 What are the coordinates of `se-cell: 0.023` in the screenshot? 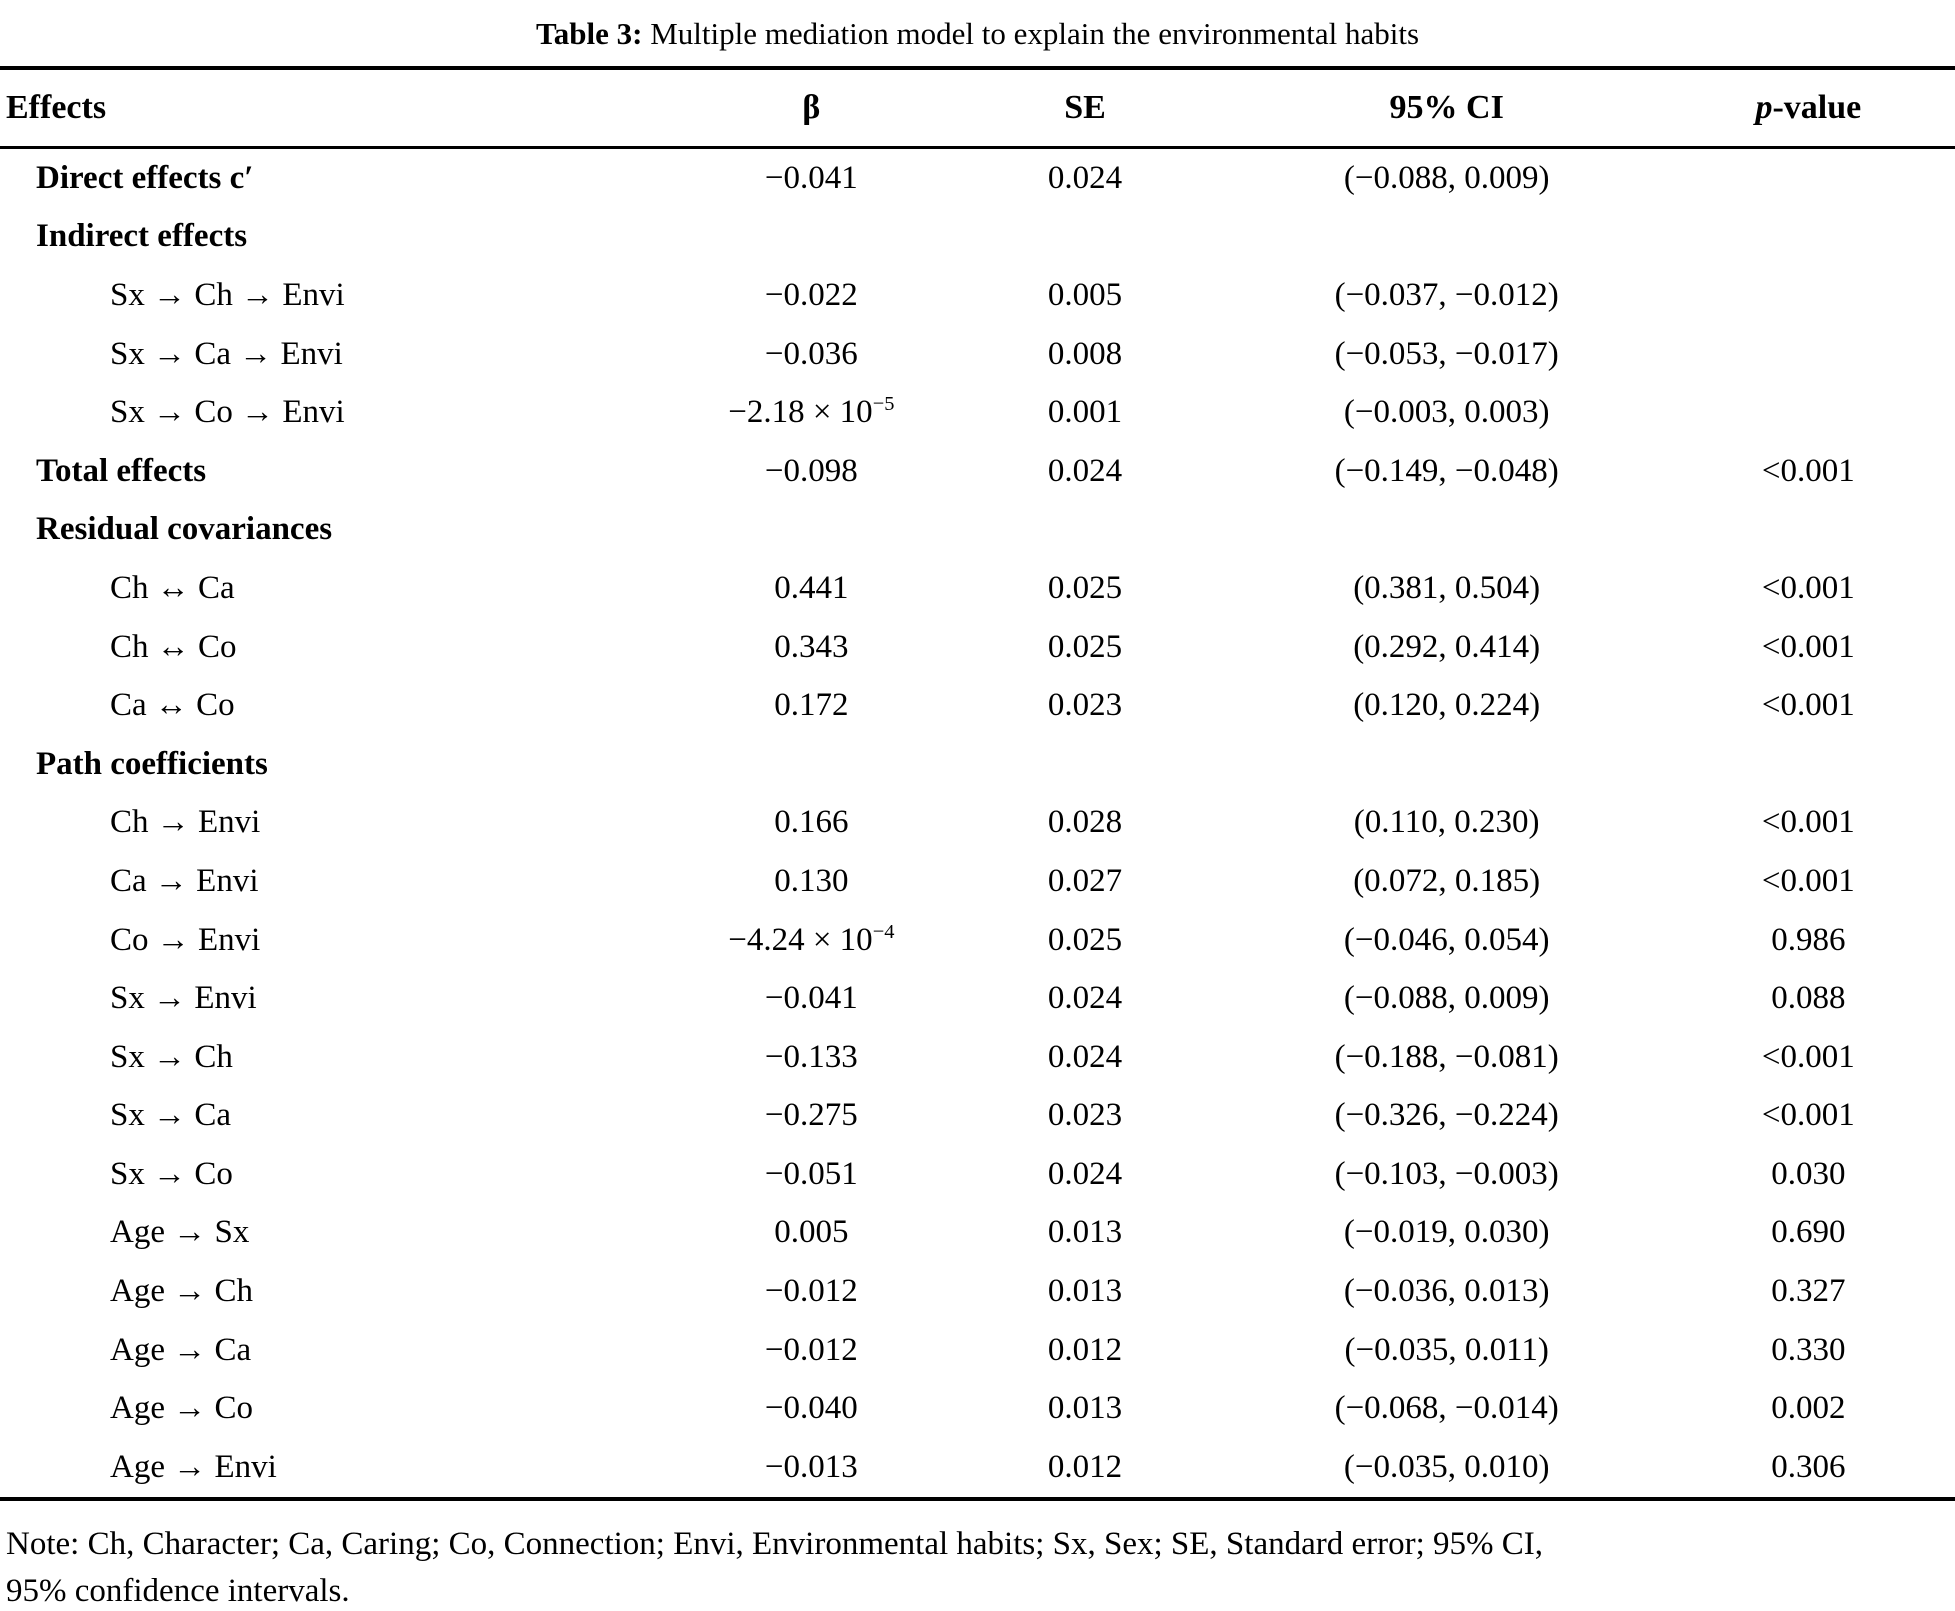 It's located at (1085, 1115).